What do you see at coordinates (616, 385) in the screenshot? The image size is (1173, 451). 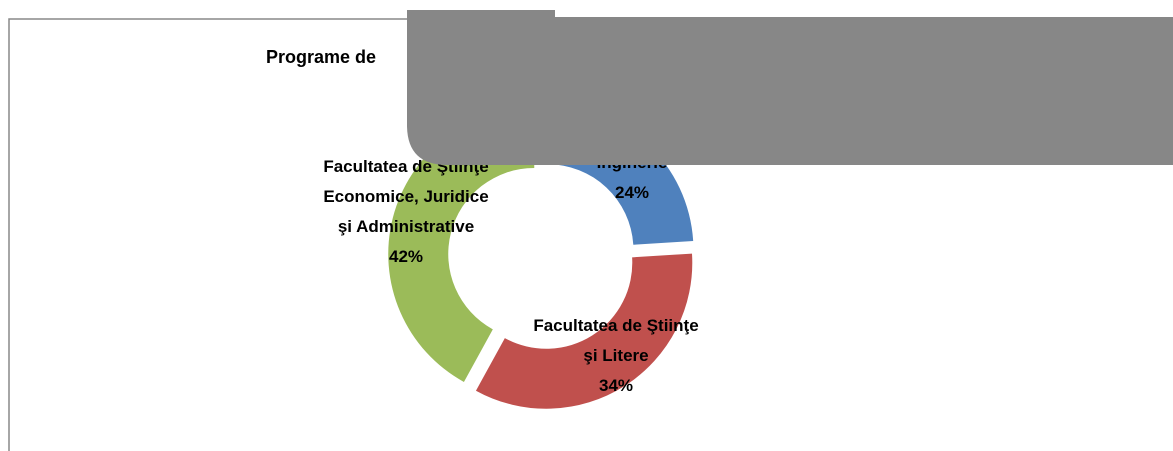 I see `segment-percent: 34%` at bounding box center [616, 385].